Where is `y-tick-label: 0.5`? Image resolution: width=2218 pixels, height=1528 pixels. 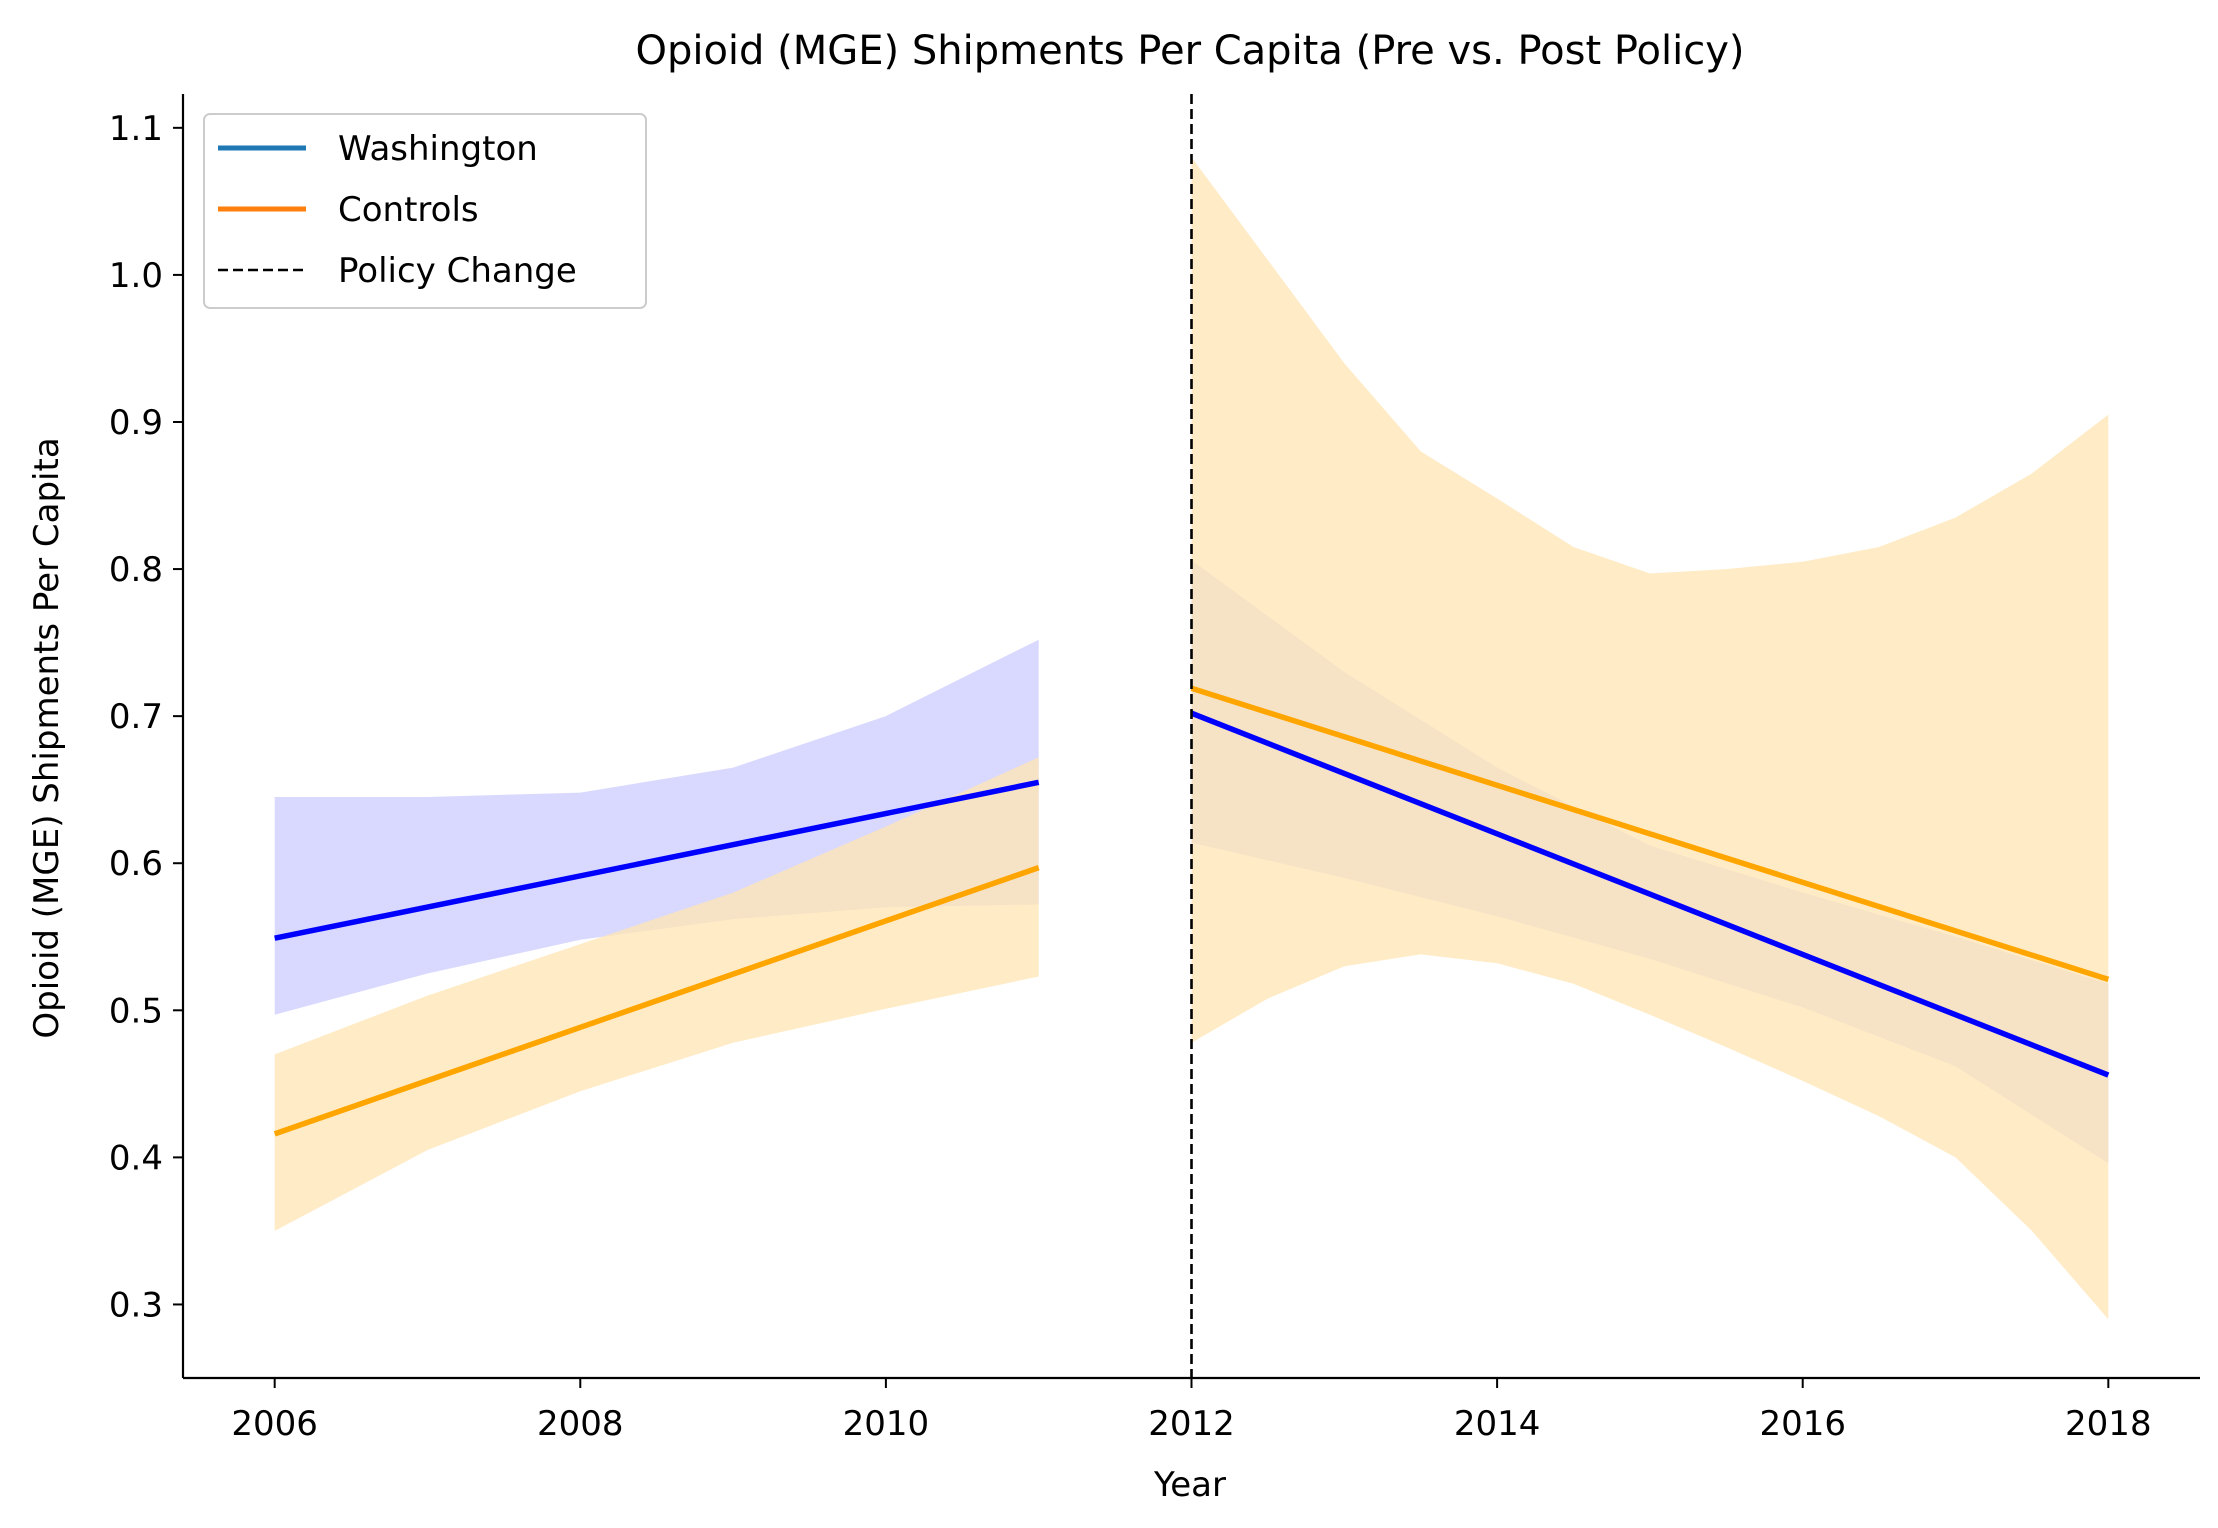
y-tick-label: 0.5 is located at coordinates (136, 1011).